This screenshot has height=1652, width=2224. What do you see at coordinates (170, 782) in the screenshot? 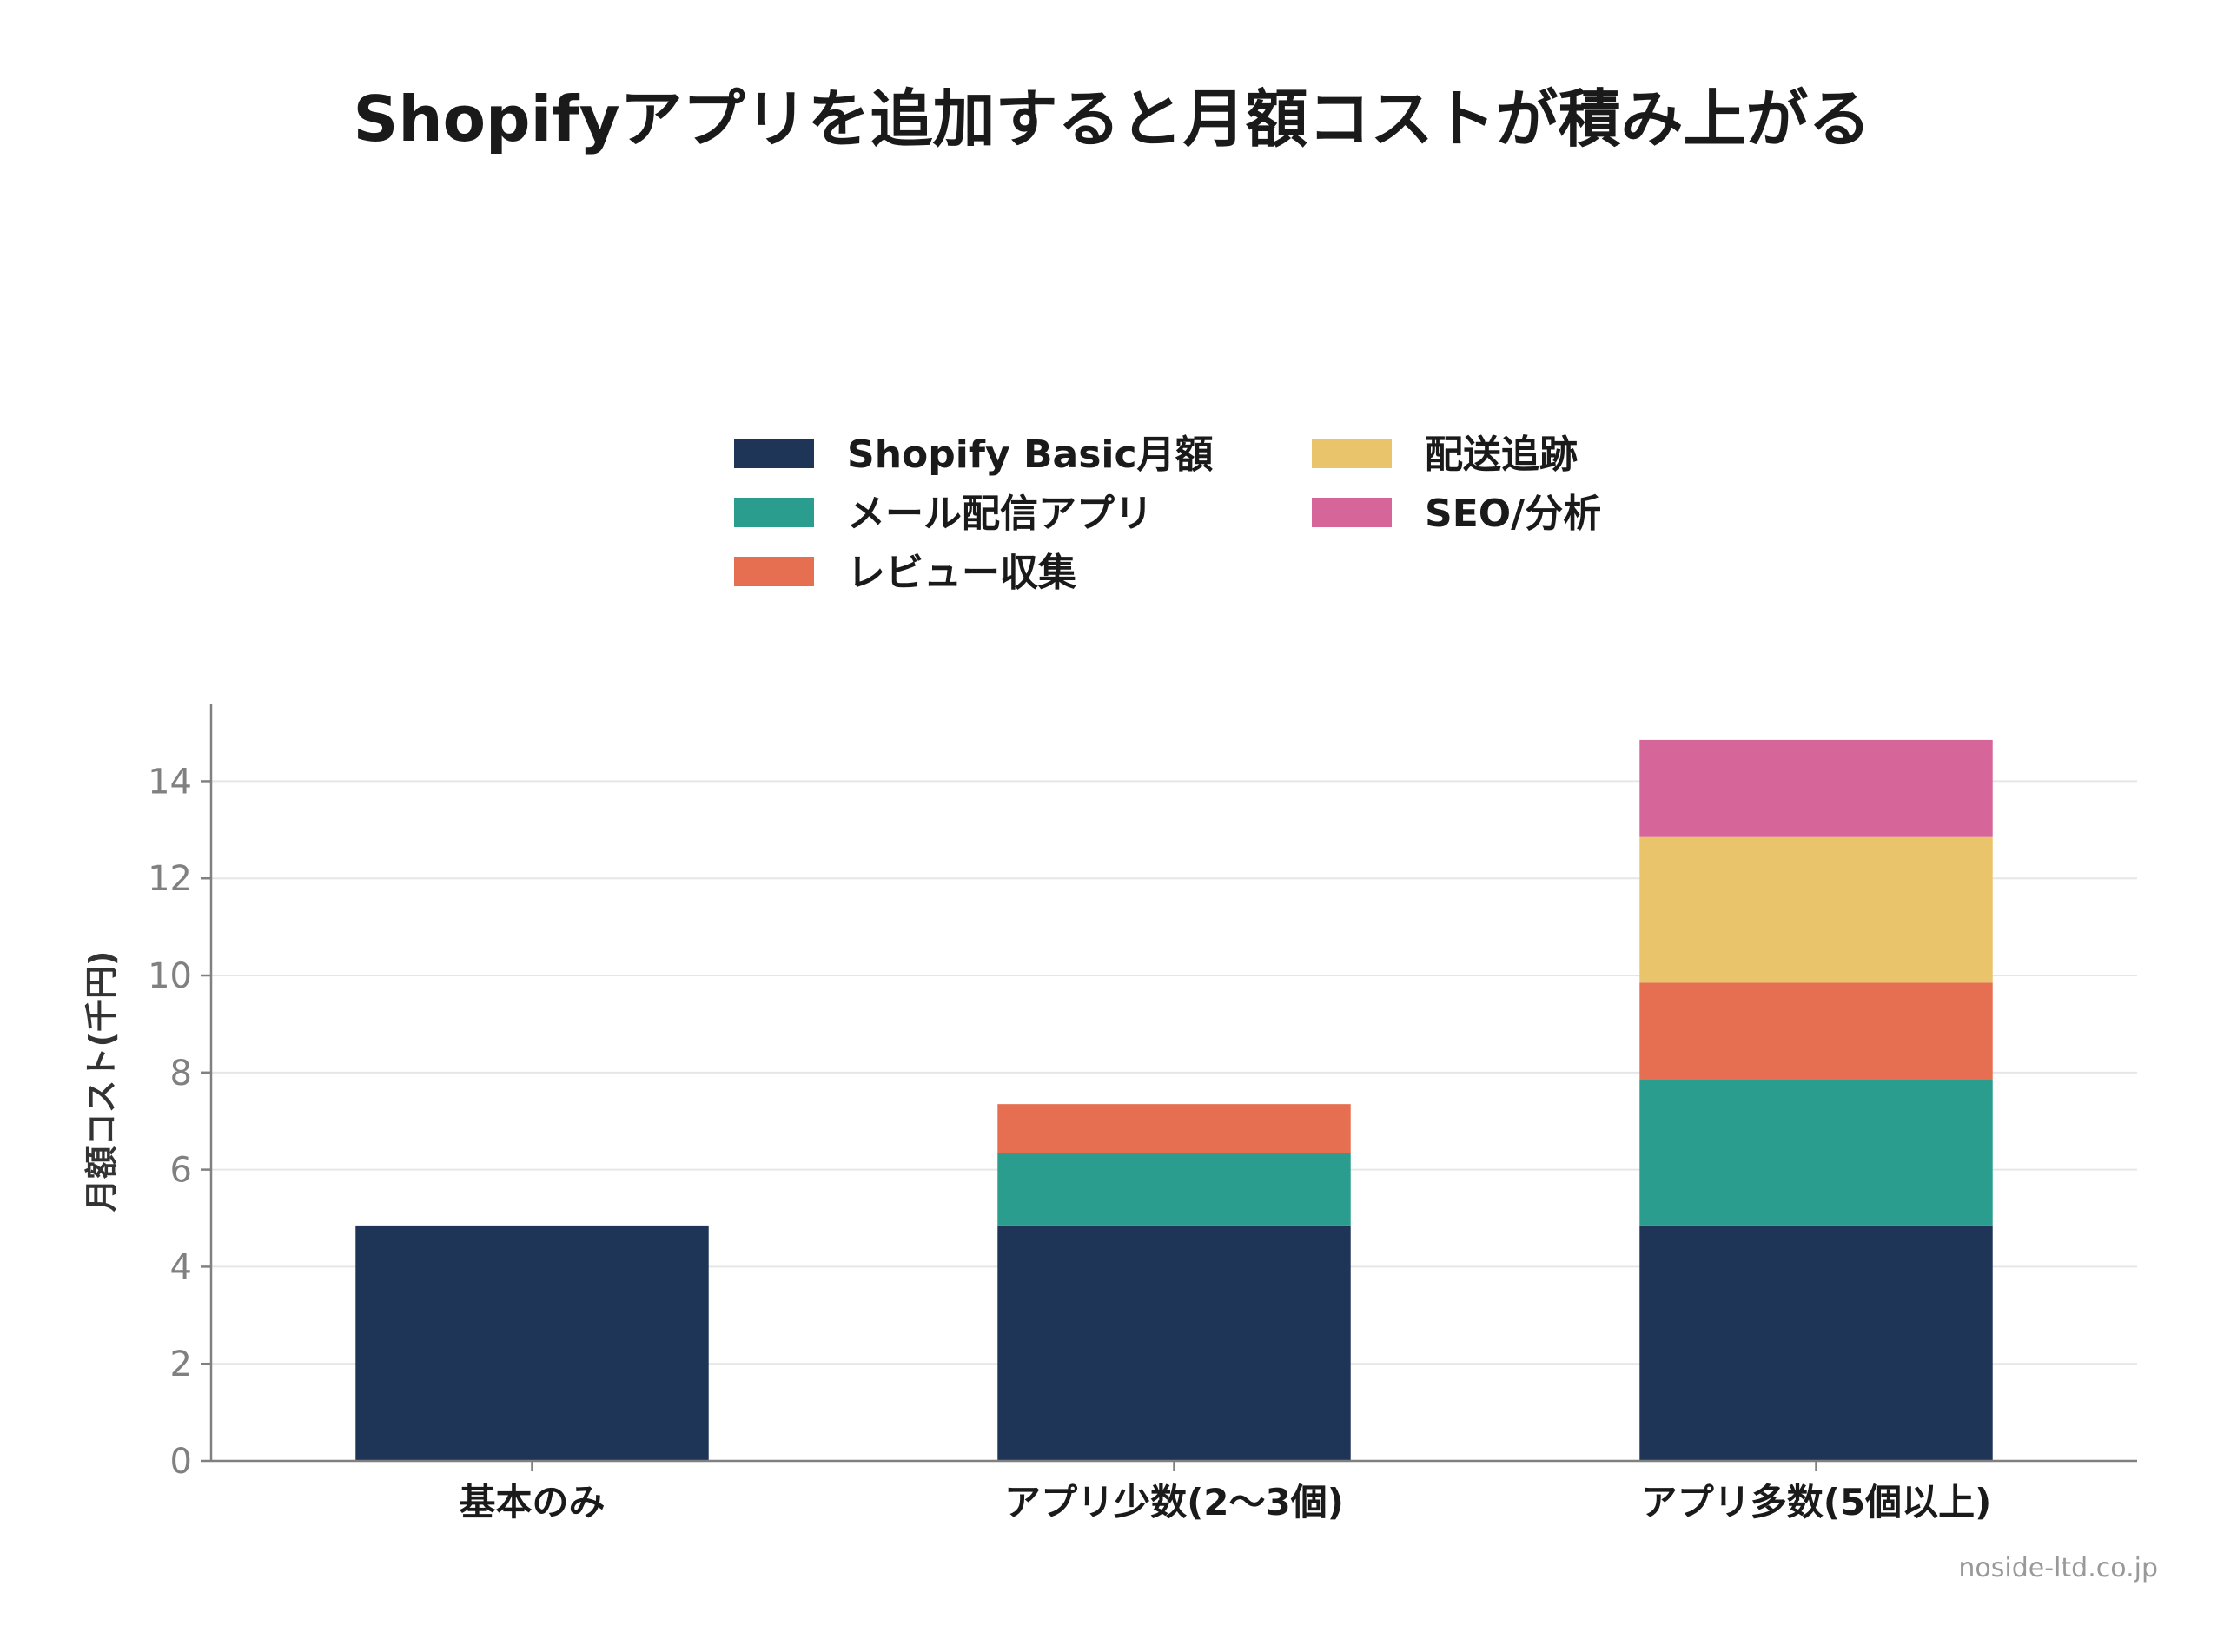
I see `y-tick-label: 14` at bounding box center [170, 782].